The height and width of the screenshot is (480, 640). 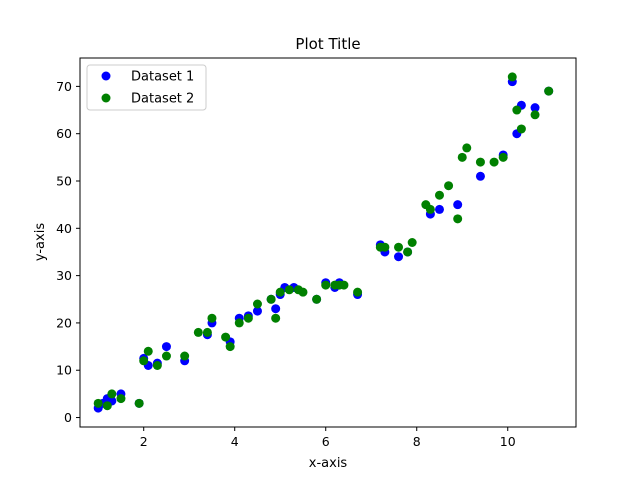 I want to click on y-axis-label: y-axis, so click(x=40, y=242).